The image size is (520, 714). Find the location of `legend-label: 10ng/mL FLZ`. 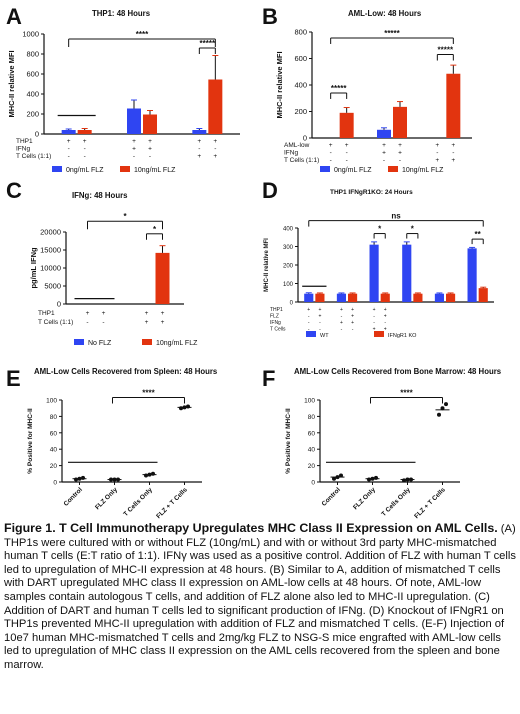

legend-label: 10ng/mL FLZ is located at coordinates (177, 343).